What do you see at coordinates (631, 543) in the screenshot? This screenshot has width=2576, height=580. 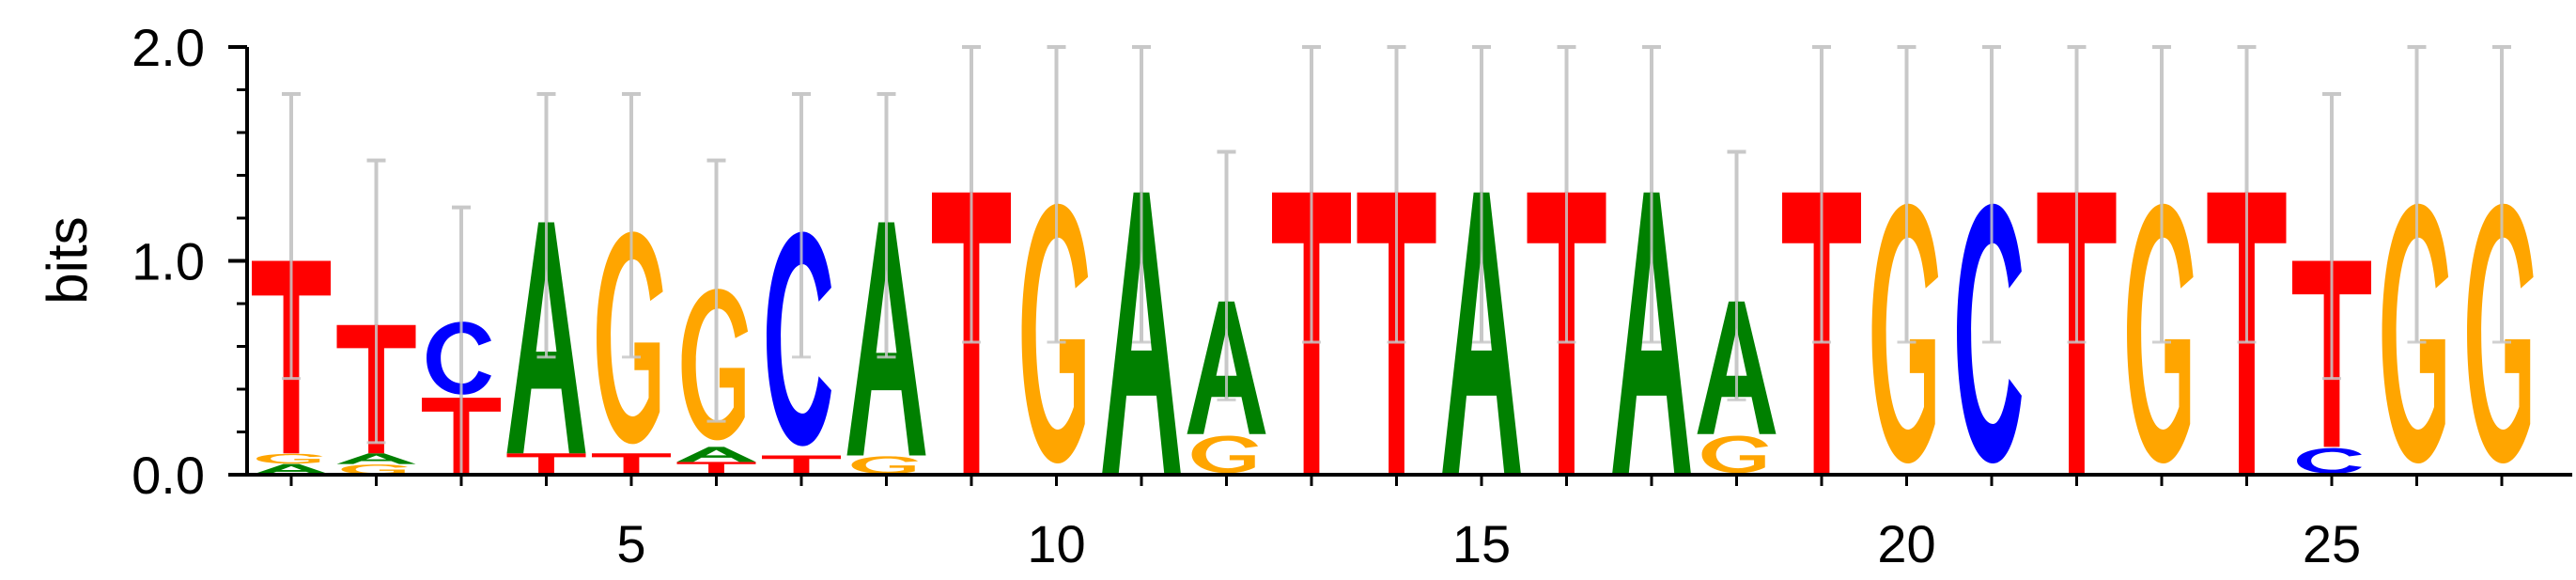 I see `x-tick-label: 5` at bounding box center [631, 543].